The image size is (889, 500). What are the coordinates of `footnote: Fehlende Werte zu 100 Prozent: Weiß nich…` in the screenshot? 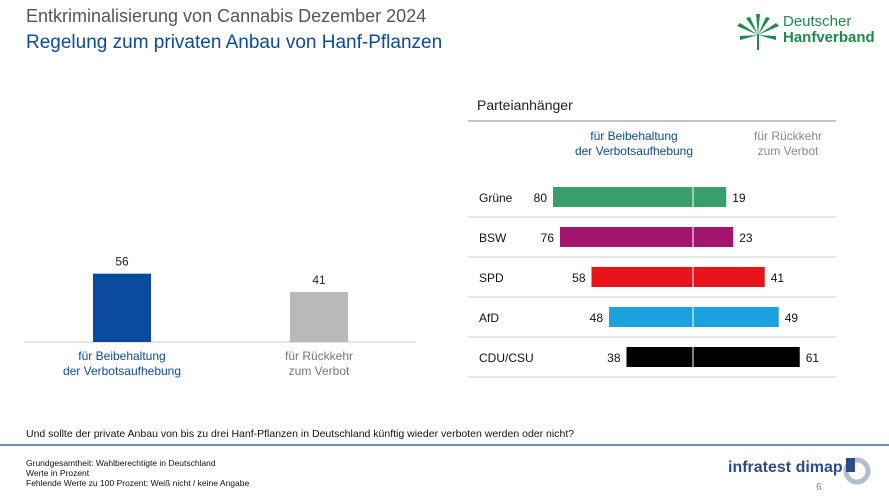 It's located at (138, 483).